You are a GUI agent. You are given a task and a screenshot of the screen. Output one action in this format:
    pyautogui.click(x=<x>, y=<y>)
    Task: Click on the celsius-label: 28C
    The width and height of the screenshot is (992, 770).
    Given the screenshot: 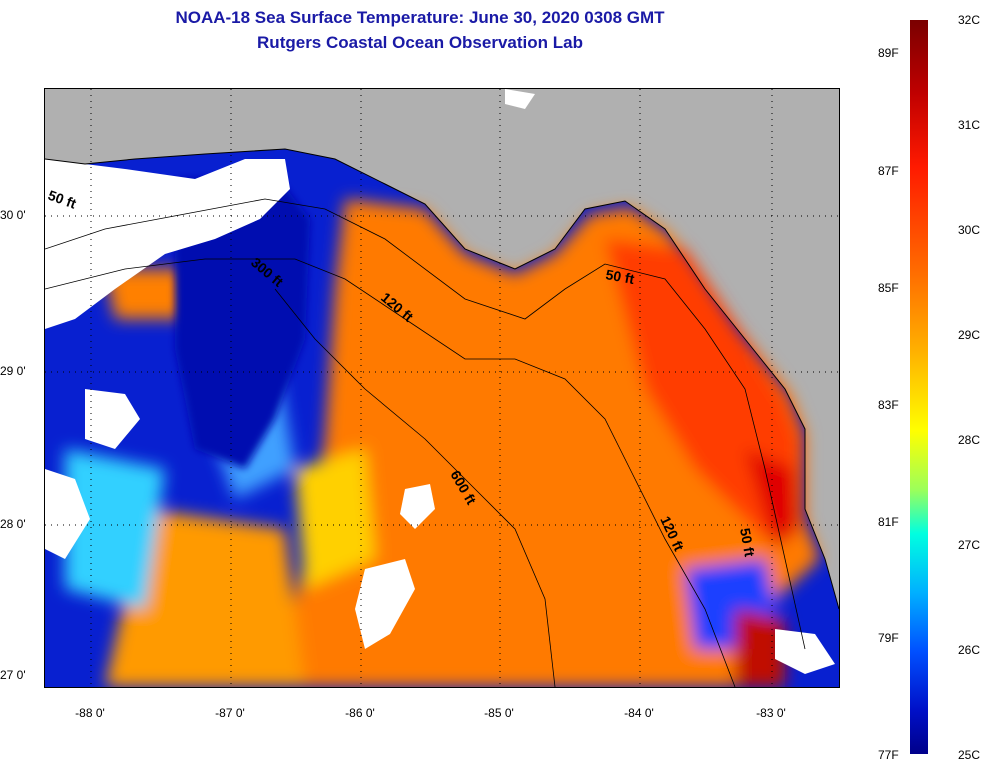 What is the action you would take?
    pyautogui.click(x=969, y=440)
    